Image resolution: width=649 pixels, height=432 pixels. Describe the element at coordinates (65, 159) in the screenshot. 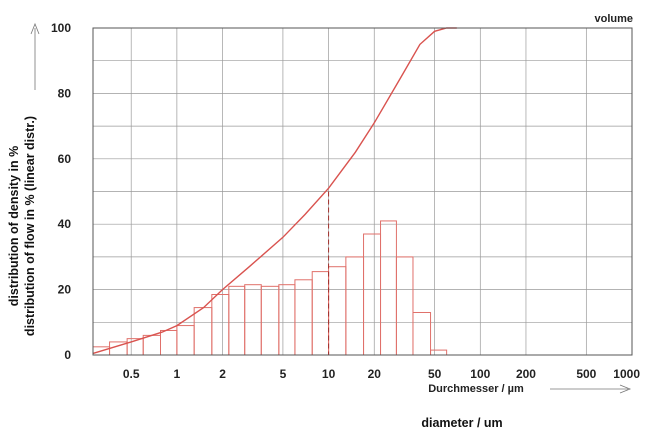

I see `y-tick-label: 60` at that location.